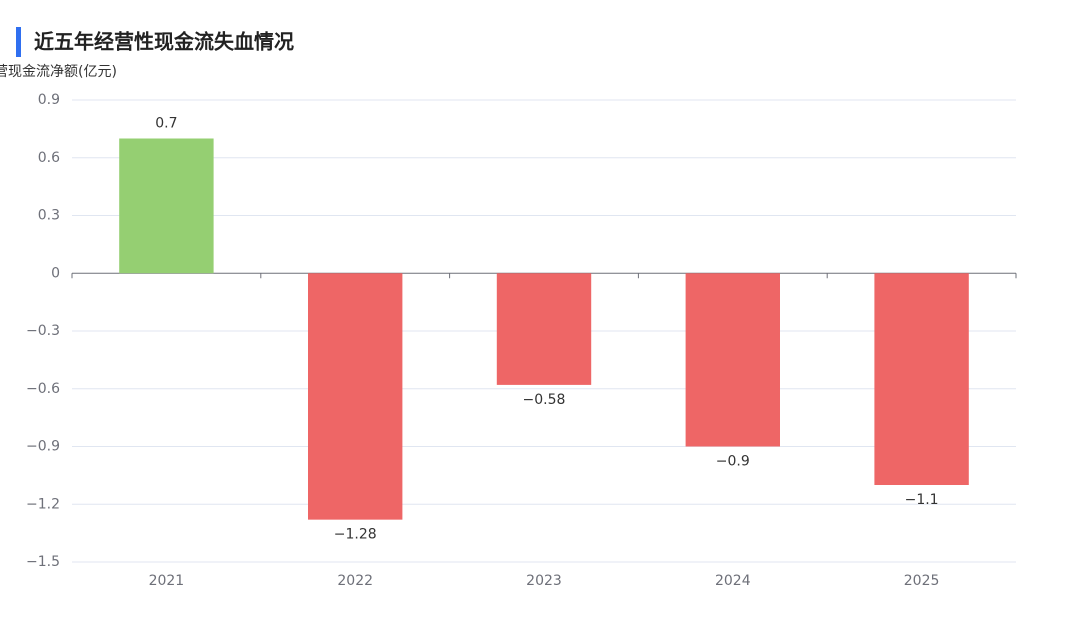  What do you see at coordinates (167, 581) in the screenshot?
I see `x-tick-label: 2021` at bounding box center [167, 581].